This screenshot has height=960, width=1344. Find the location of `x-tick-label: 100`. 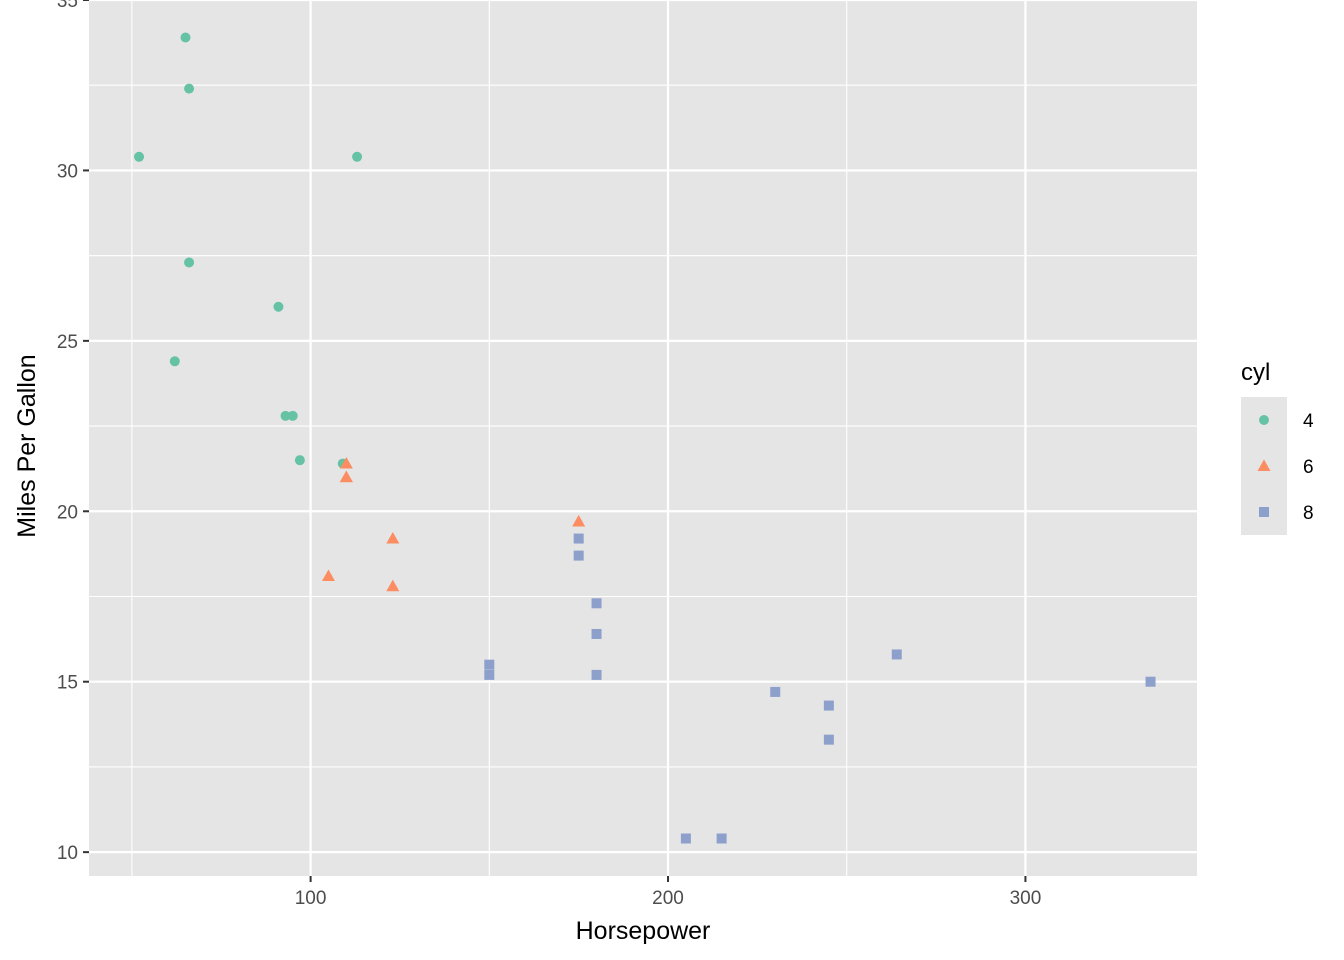

x-tick-label: 100 is located at coordinates (311, 898).